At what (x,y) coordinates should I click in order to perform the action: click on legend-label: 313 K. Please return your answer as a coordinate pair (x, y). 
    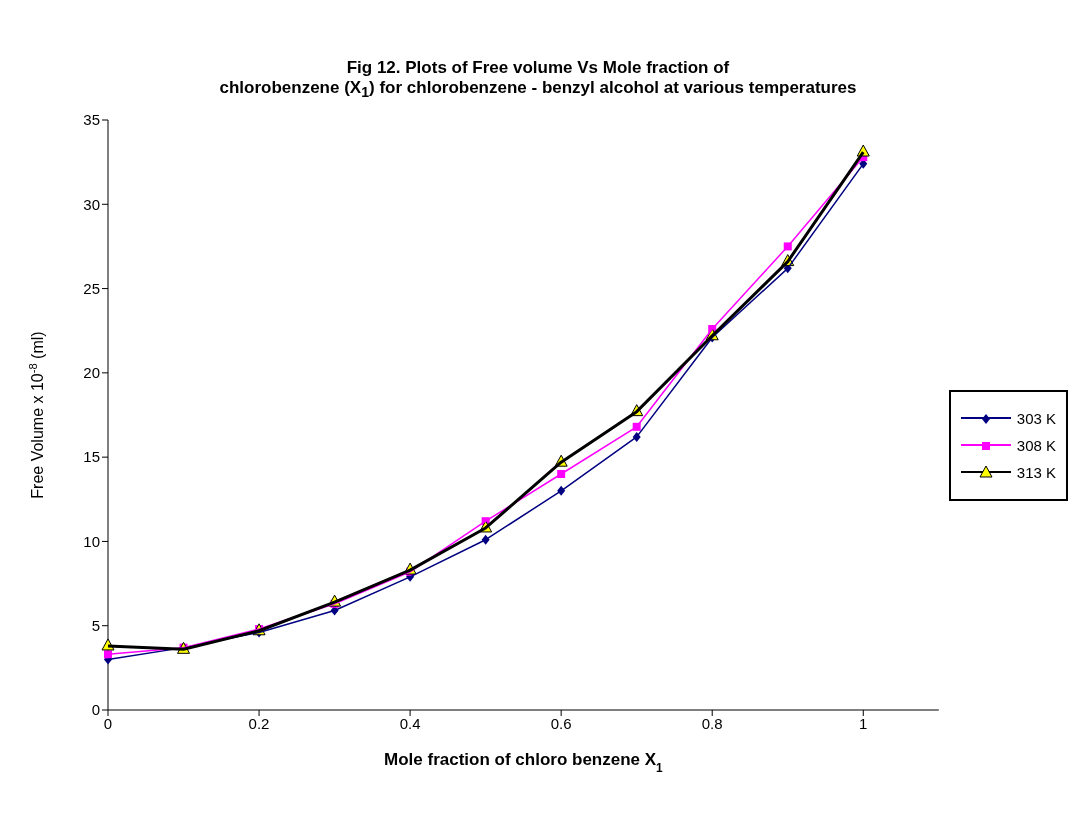
    Looking at the image, I should click on (1036, 472).